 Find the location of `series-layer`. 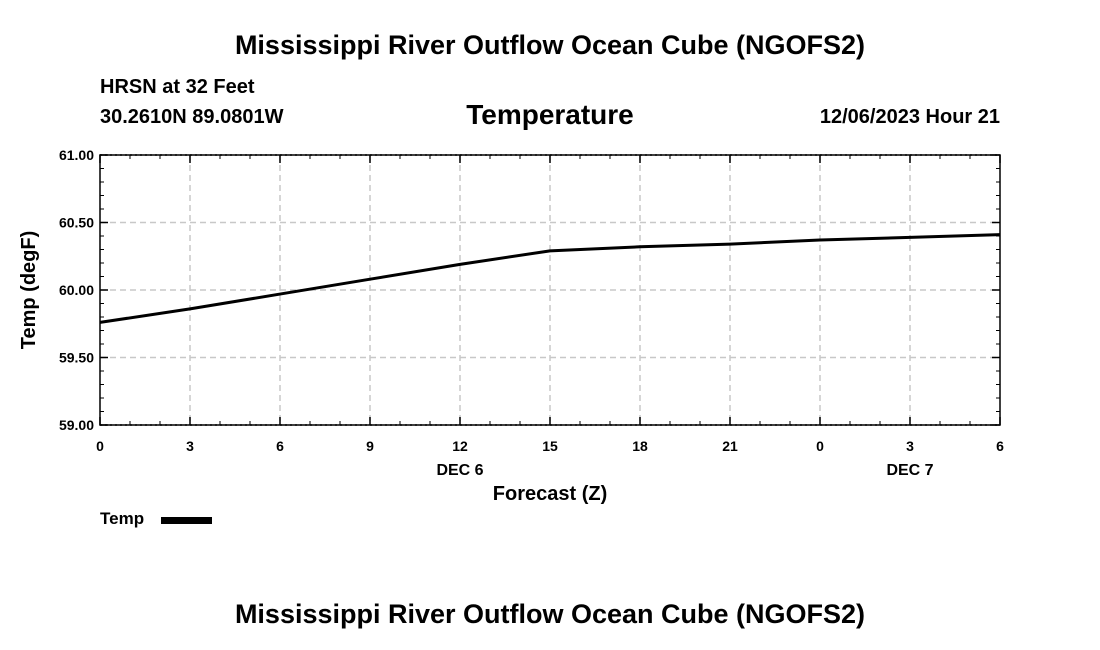

series-layer is located at coordinates (550, 278).